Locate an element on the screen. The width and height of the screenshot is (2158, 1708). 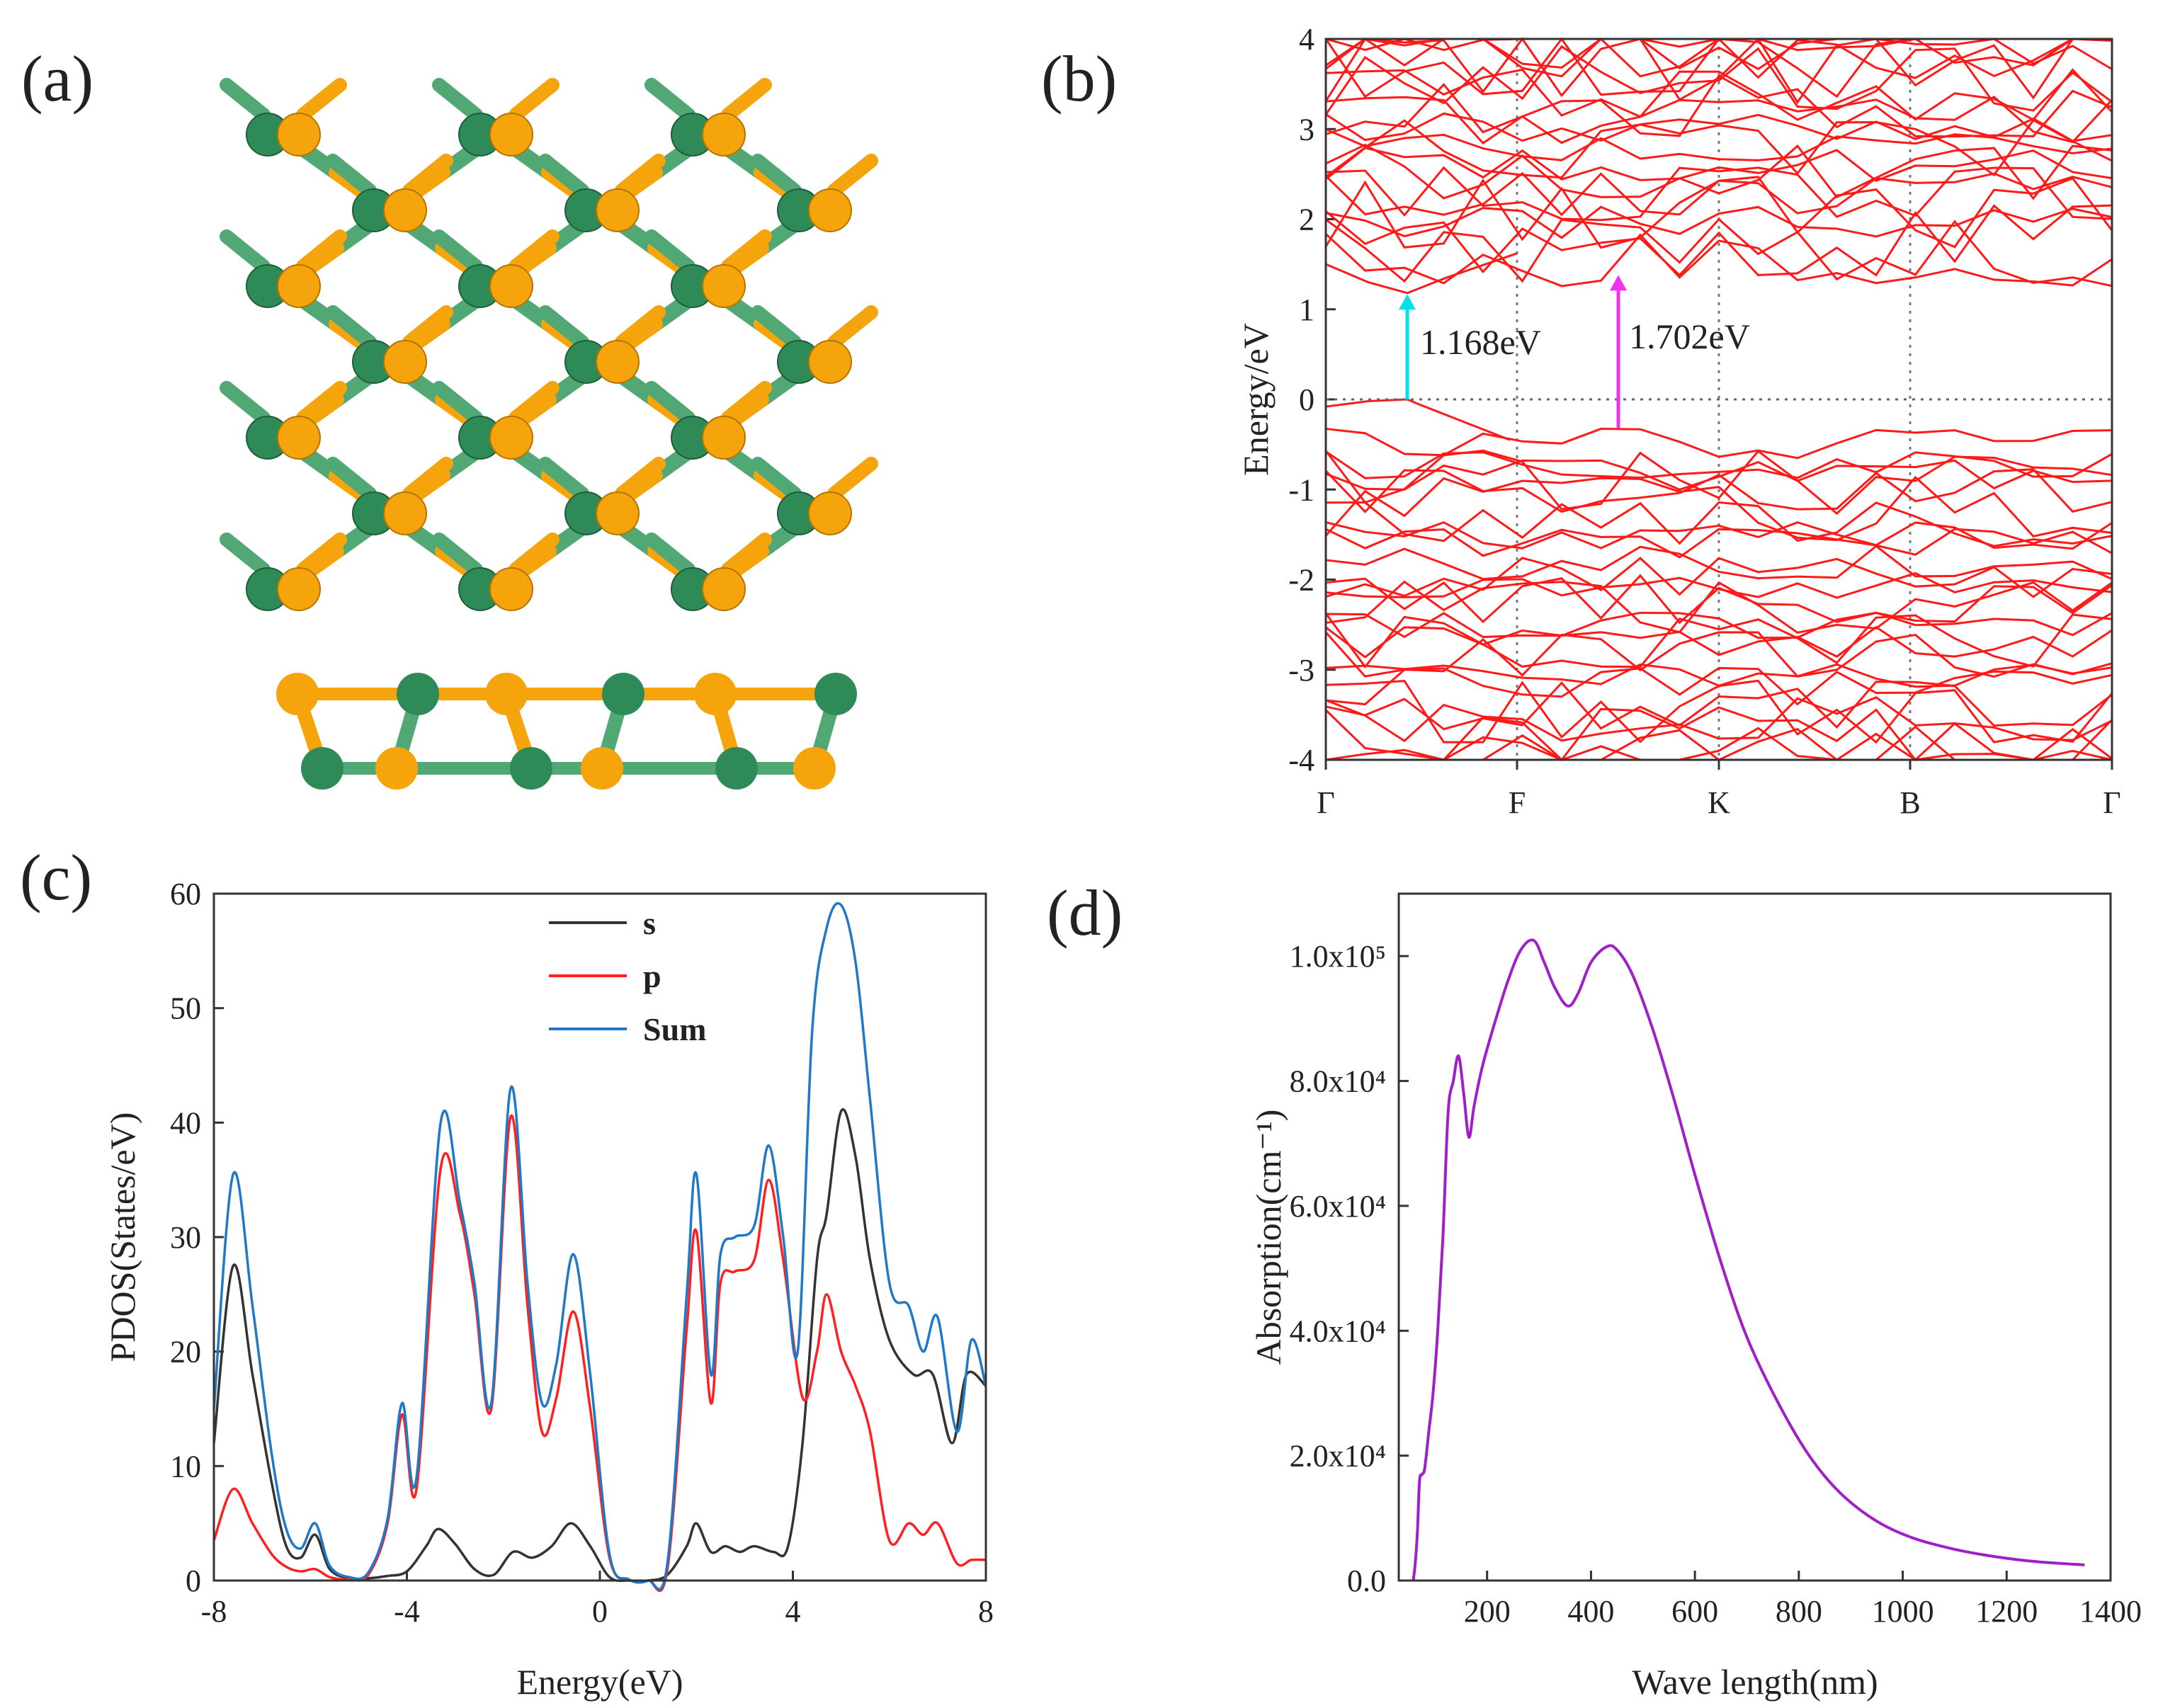
band-y-axis-label: Energy/eV is located at coordinates (1256, 399).